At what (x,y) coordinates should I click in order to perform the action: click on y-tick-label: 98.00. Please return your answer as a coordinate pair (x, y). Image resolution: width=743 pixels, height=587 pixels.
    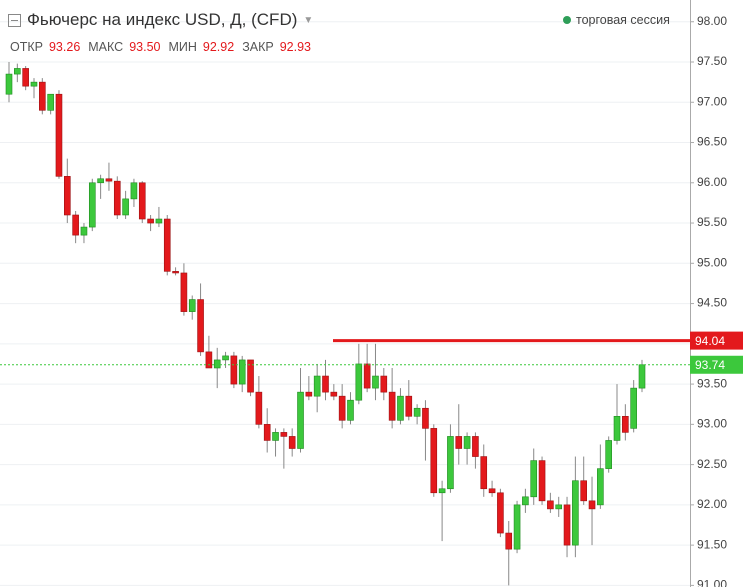
    Looking at the image, I should click on (712, 21).